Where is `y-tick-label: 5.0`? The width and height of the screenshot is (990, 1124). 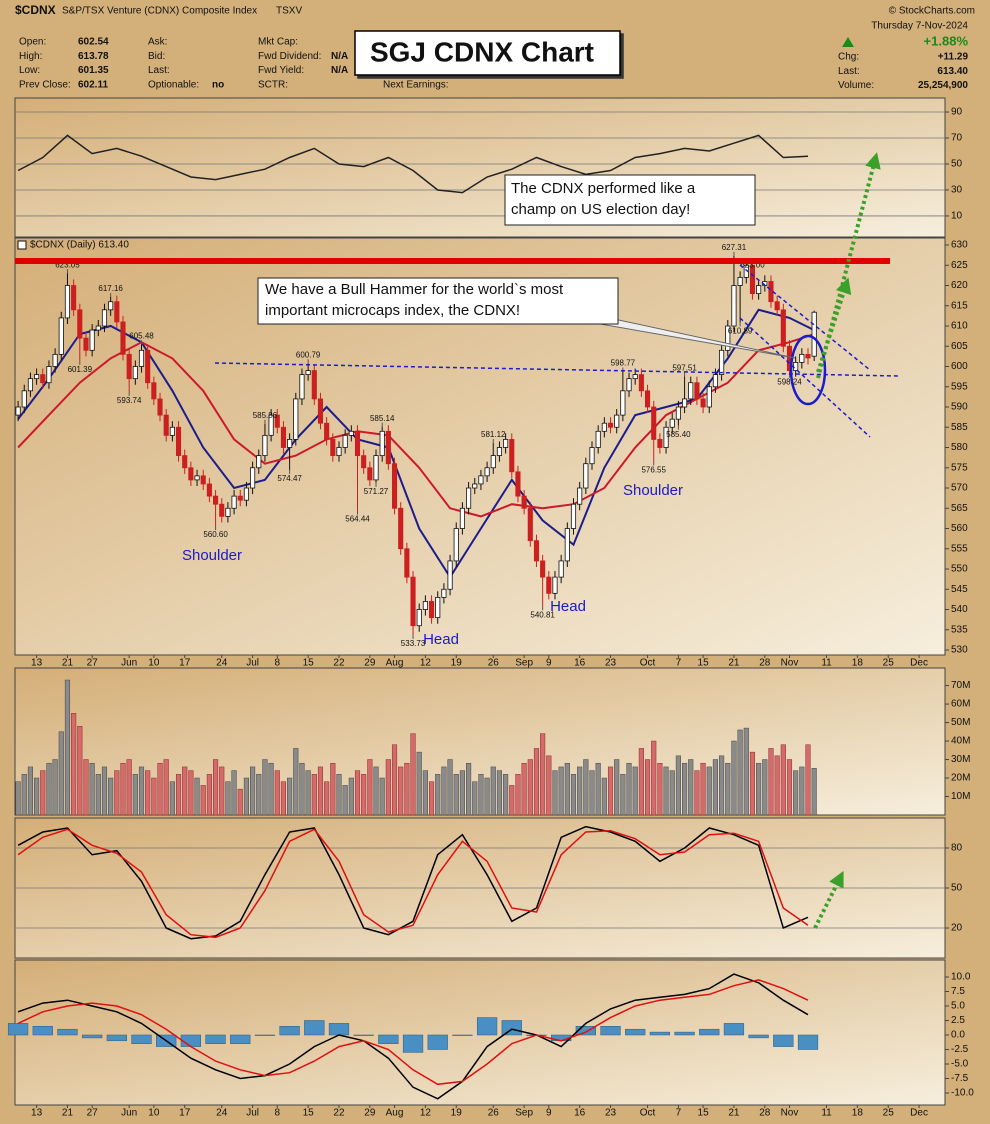
y-tick-label: 5.0 is located at coordinates (958, 1006).